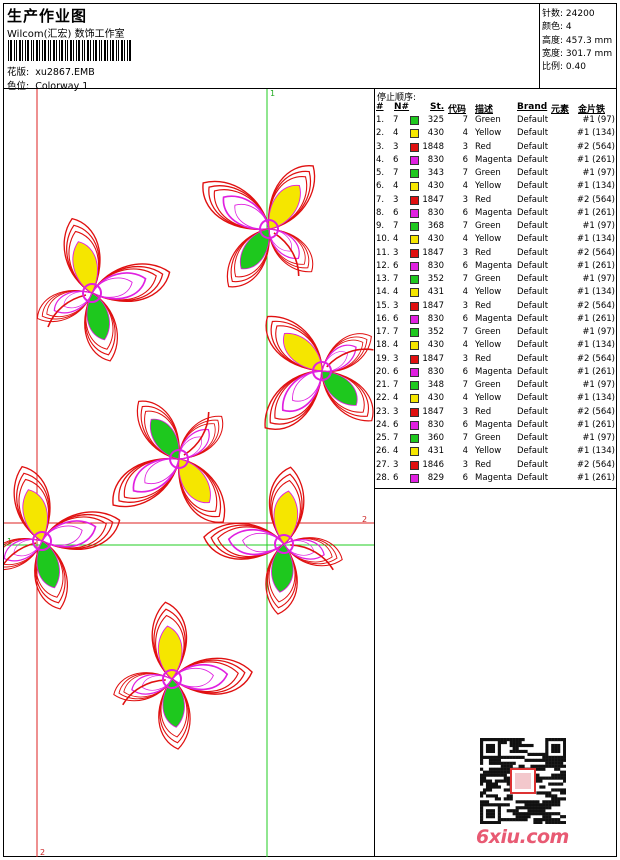  Describe the element at coordinates (495, 293) in the screenshot. I see `table-row: 14. 4 431 4 Yellow Default #1 (134)` at that location.